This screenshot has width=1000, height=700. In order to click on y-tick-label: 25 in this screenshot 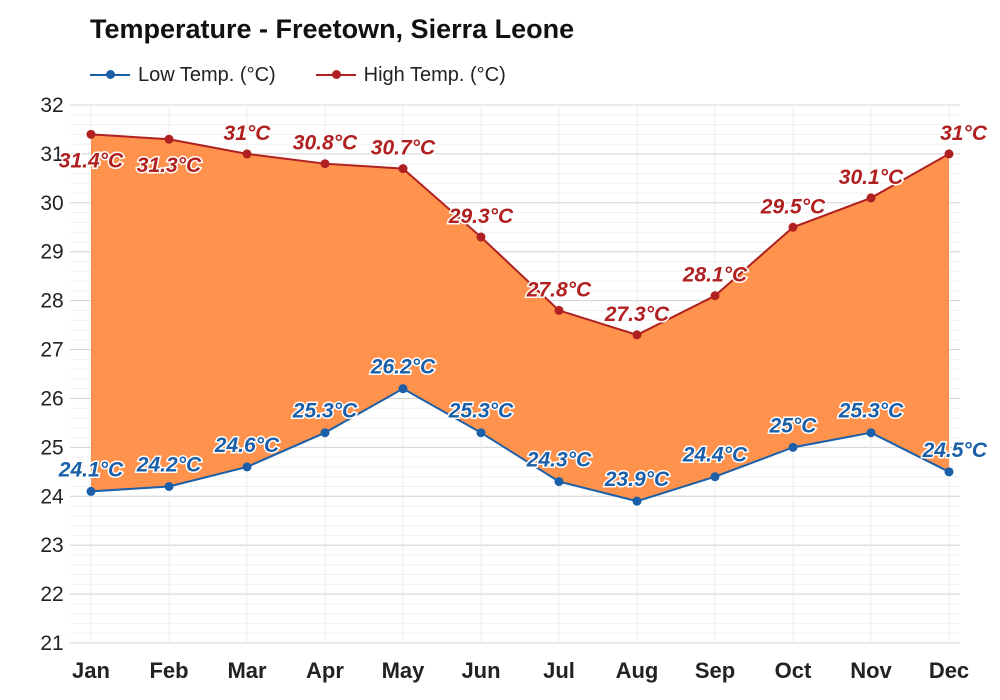, I will do `click(51, 447)`.